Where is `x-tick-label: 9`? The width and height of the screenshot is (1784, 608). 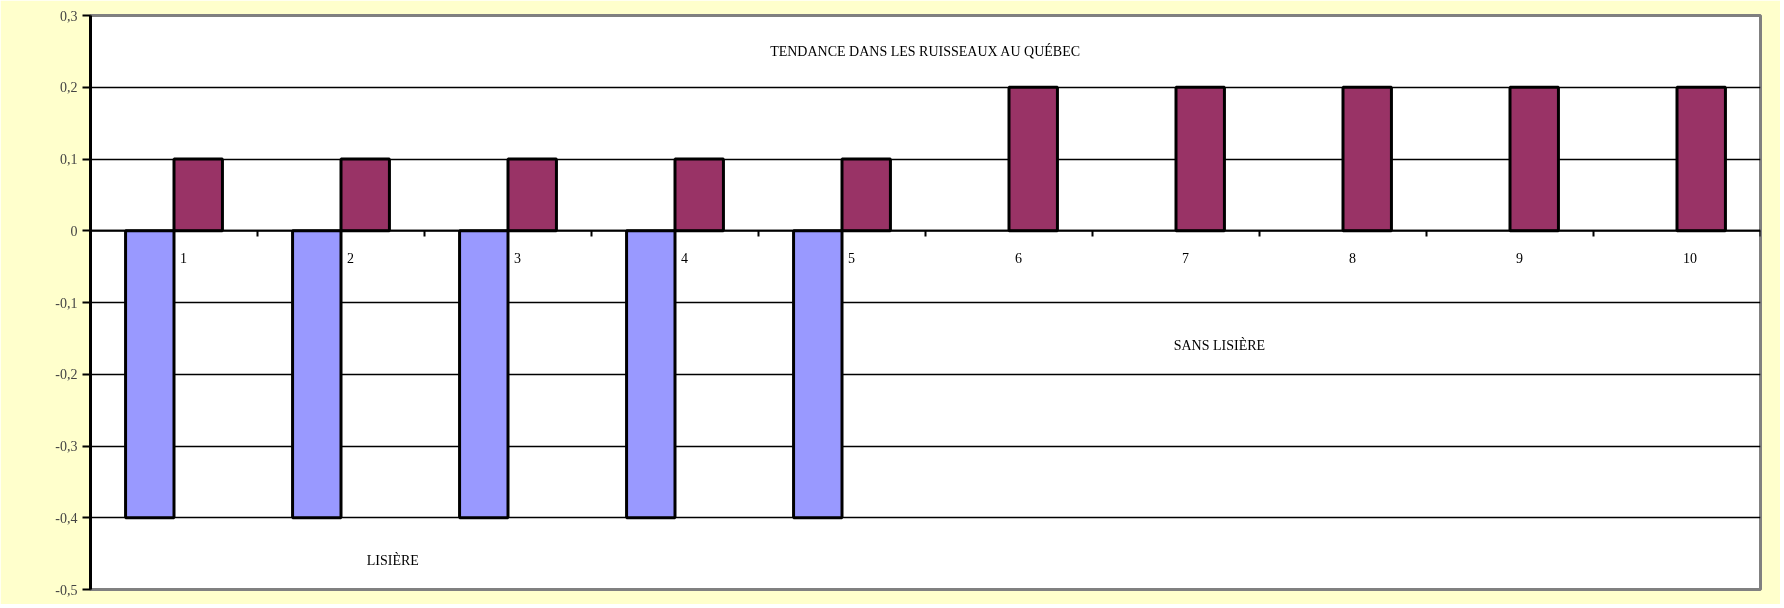
x-tick-label: 9 is located at coordinates (1519, 258).